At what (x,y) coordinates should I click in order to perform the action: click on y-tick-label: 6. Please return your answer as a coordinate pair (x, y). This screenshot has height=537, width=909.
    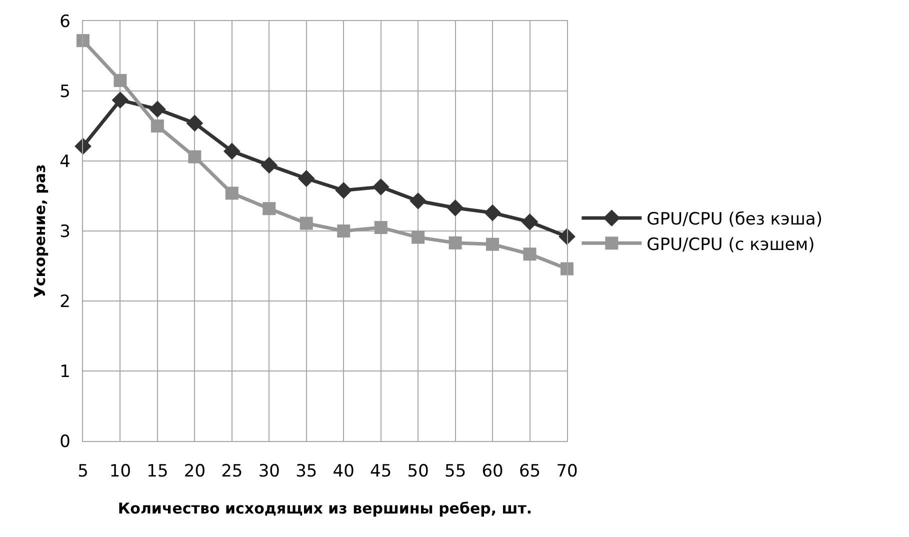
    Looking at the image, I should click on (65, 22).